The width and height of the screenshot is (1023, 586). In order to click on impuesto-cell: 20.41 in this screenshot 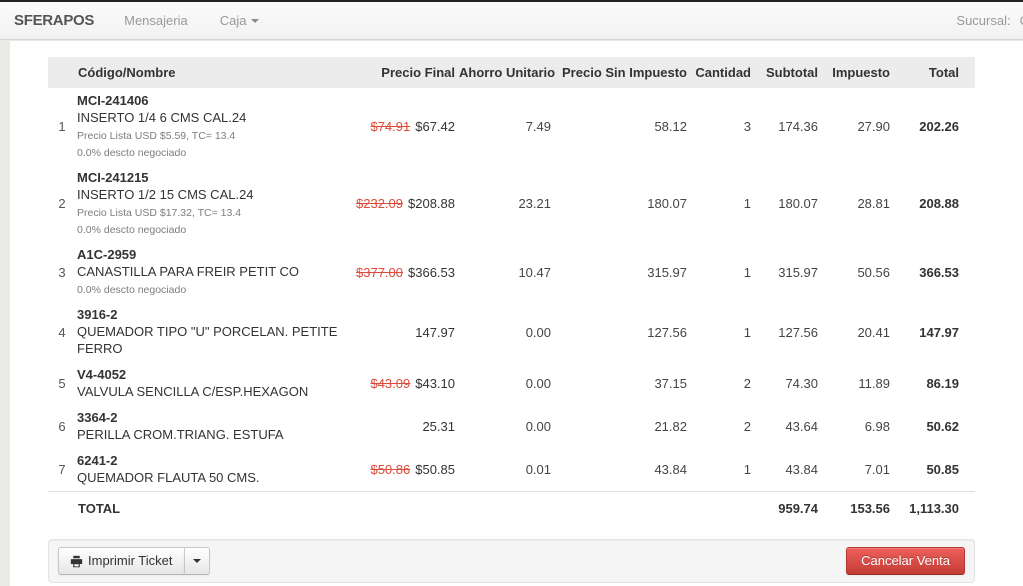, I will do `click(873, 332)`.